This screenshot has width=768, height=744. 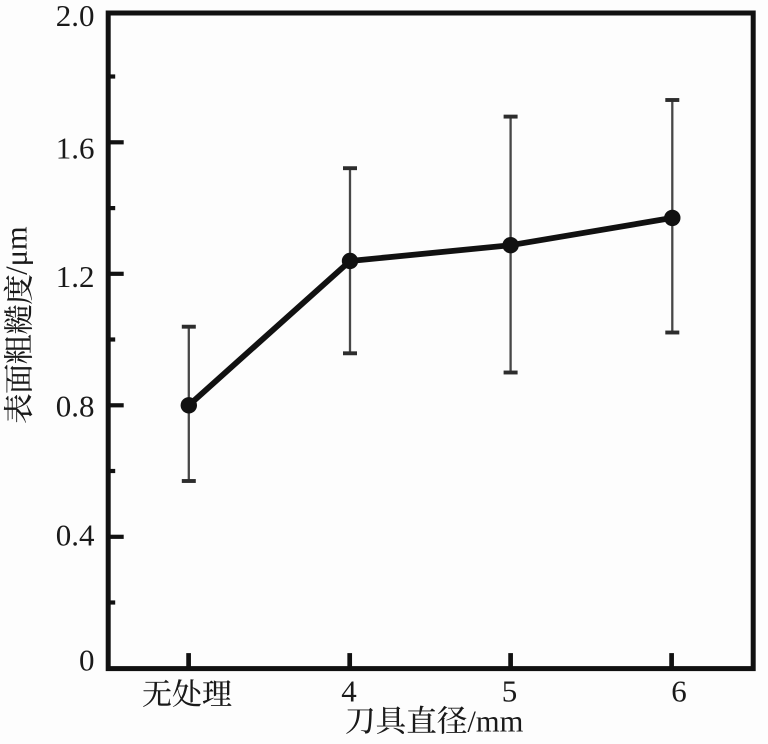 I want to click on svg-text: 1.2, so click(x=75, y=276).